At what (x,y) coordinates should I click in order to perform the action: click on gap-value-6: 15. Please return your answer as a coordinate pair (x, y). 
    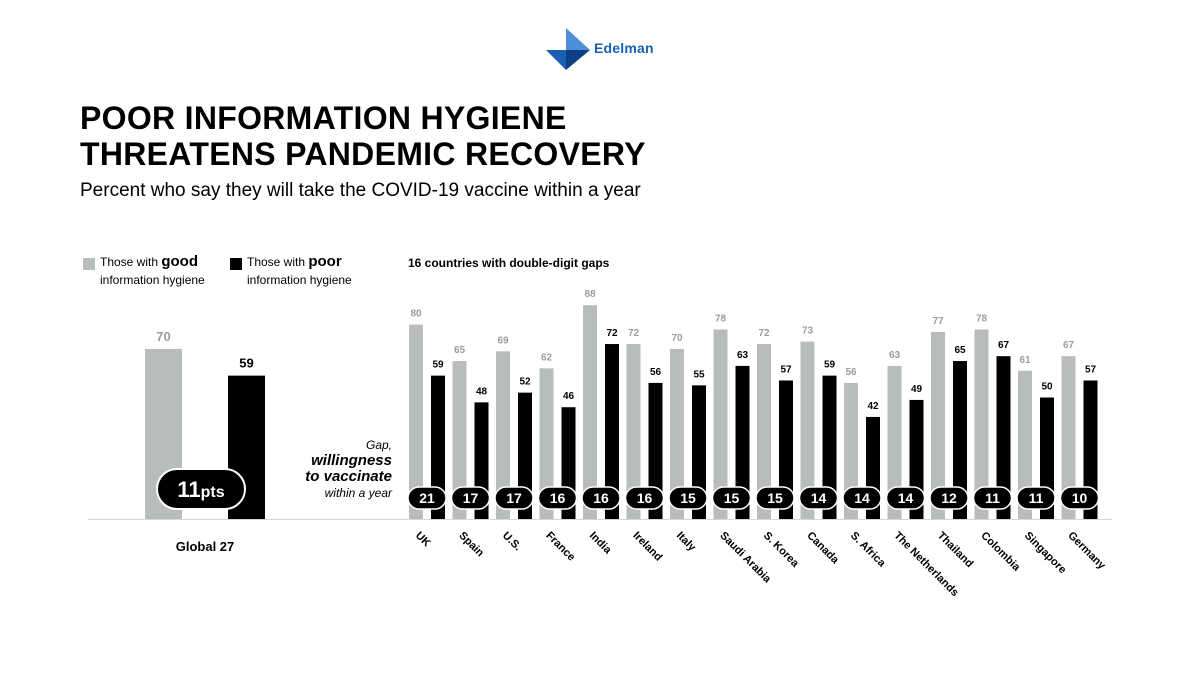
    Looking at the image, I should click on (688, 498).